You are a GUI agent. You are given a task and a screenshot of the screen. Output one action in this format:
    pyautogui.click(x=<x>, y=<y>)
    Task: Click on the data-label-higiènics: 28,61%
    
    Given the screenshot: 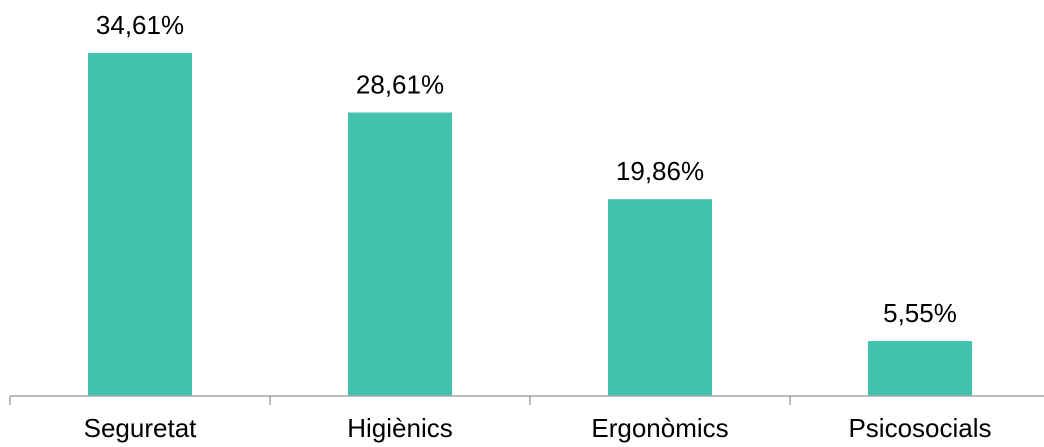 What is the action you would take?
    pyautogui.click(x=400, y=85)
    